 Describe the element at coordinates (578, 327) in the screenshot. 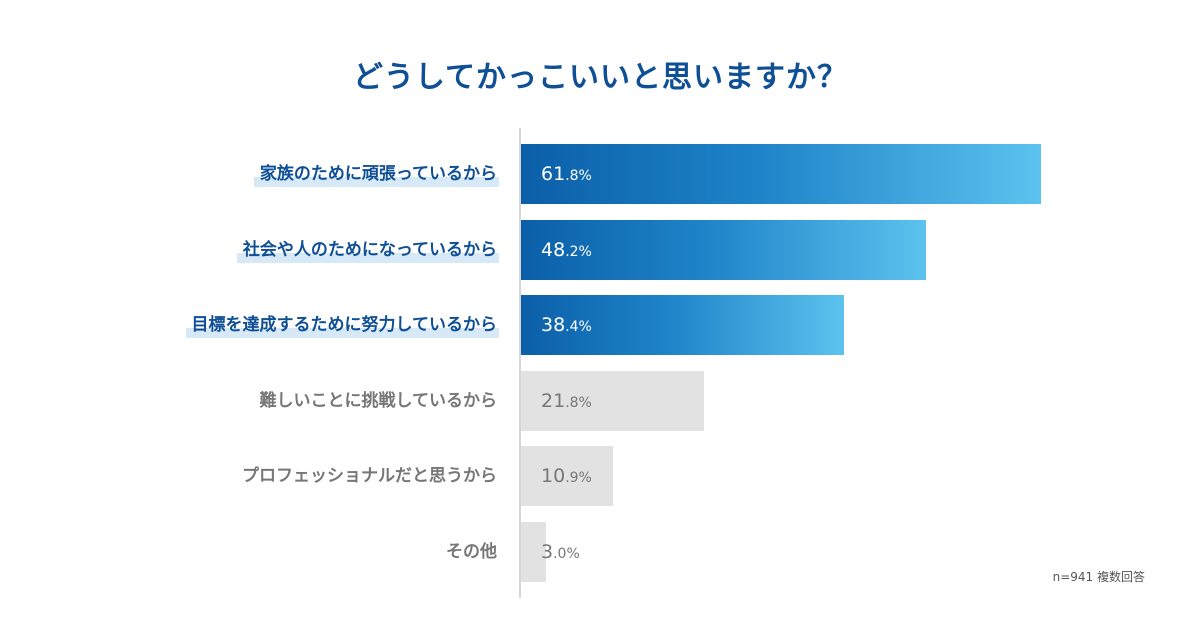

I see `value-decimal-unit: .4%` at that location.